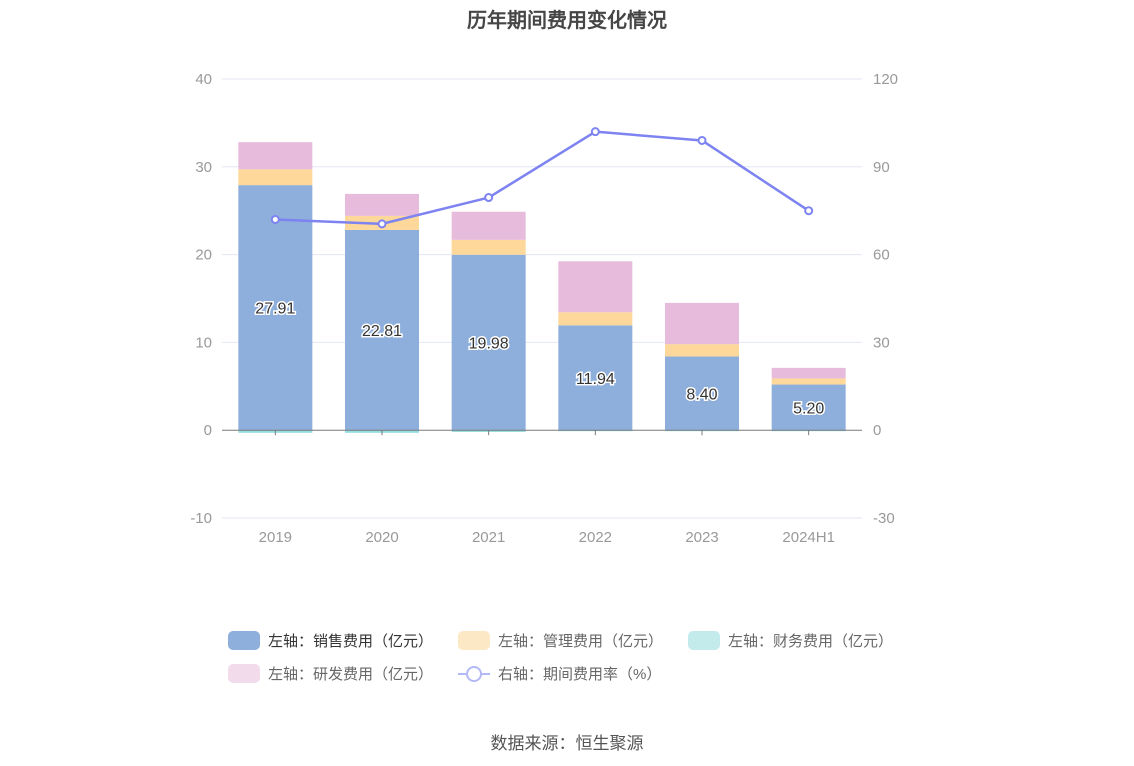  What do you see at coordinates (244, 673) in the screenshot?
I see `legend-swatch-rnd` at bounding box center [244, 673].